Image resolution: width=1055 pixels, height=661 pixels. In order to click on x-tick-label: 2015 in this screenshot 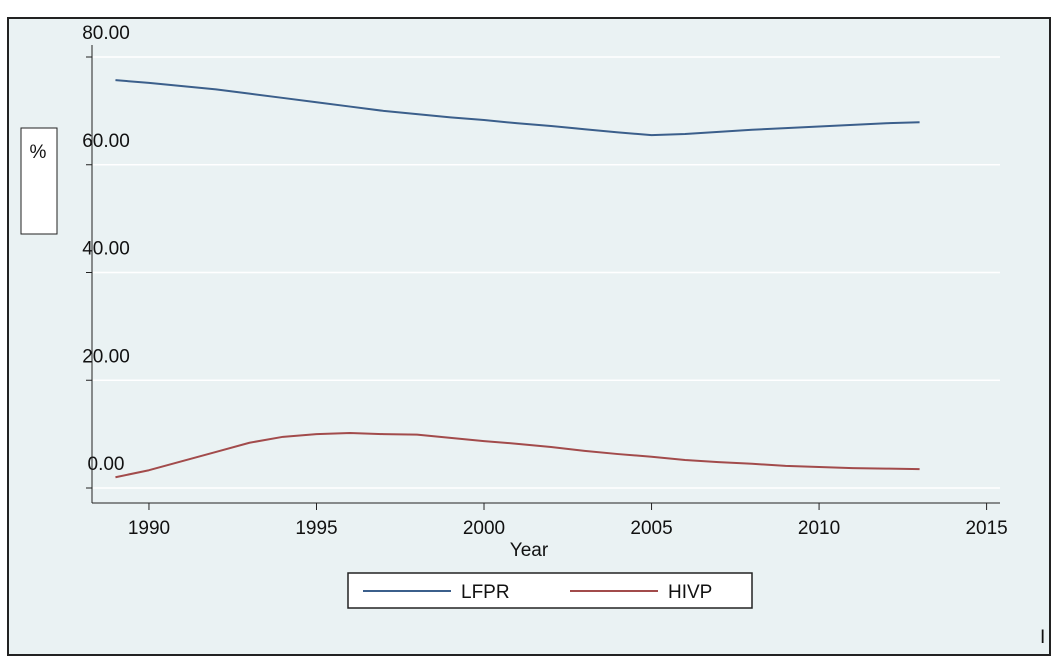, I will do `click(986, 528)`.